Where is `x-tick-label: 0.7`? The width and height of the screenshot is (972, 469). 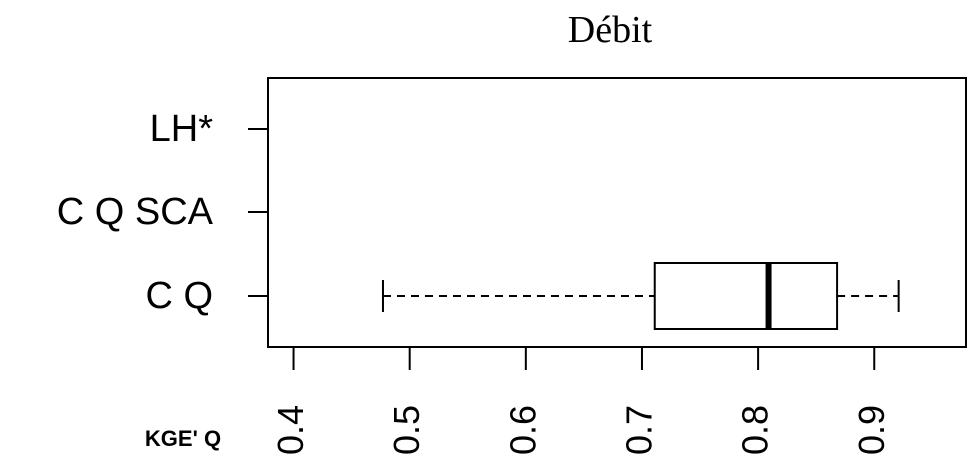 x-tick-label: 0.7 is located at coordinates (638, 430).